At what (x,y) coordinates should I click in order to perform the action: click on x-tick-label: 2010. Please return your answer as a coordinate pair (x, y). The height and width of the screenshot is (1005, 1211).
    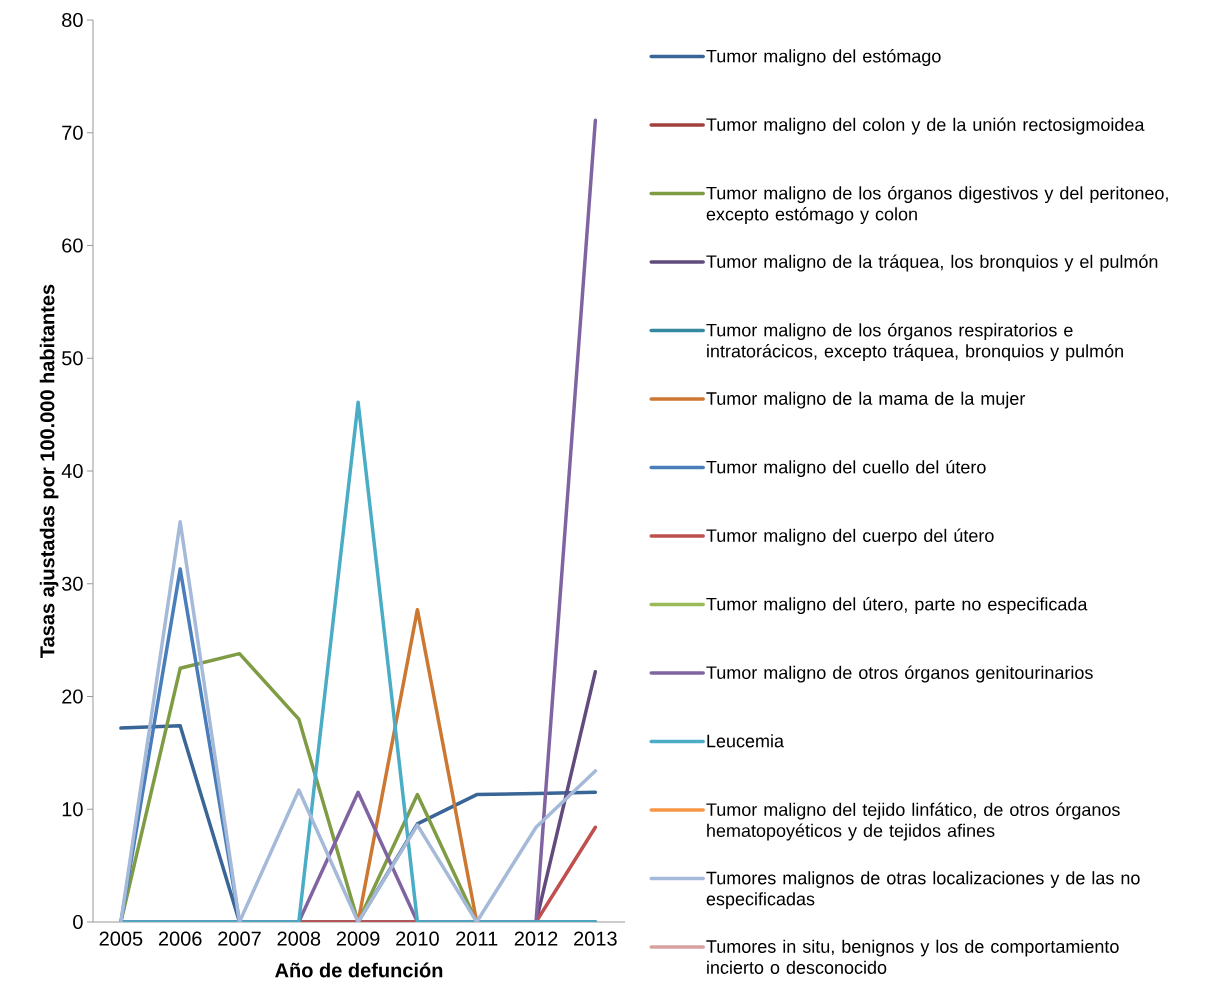
    Looking at the image, I should click on (417, 938).